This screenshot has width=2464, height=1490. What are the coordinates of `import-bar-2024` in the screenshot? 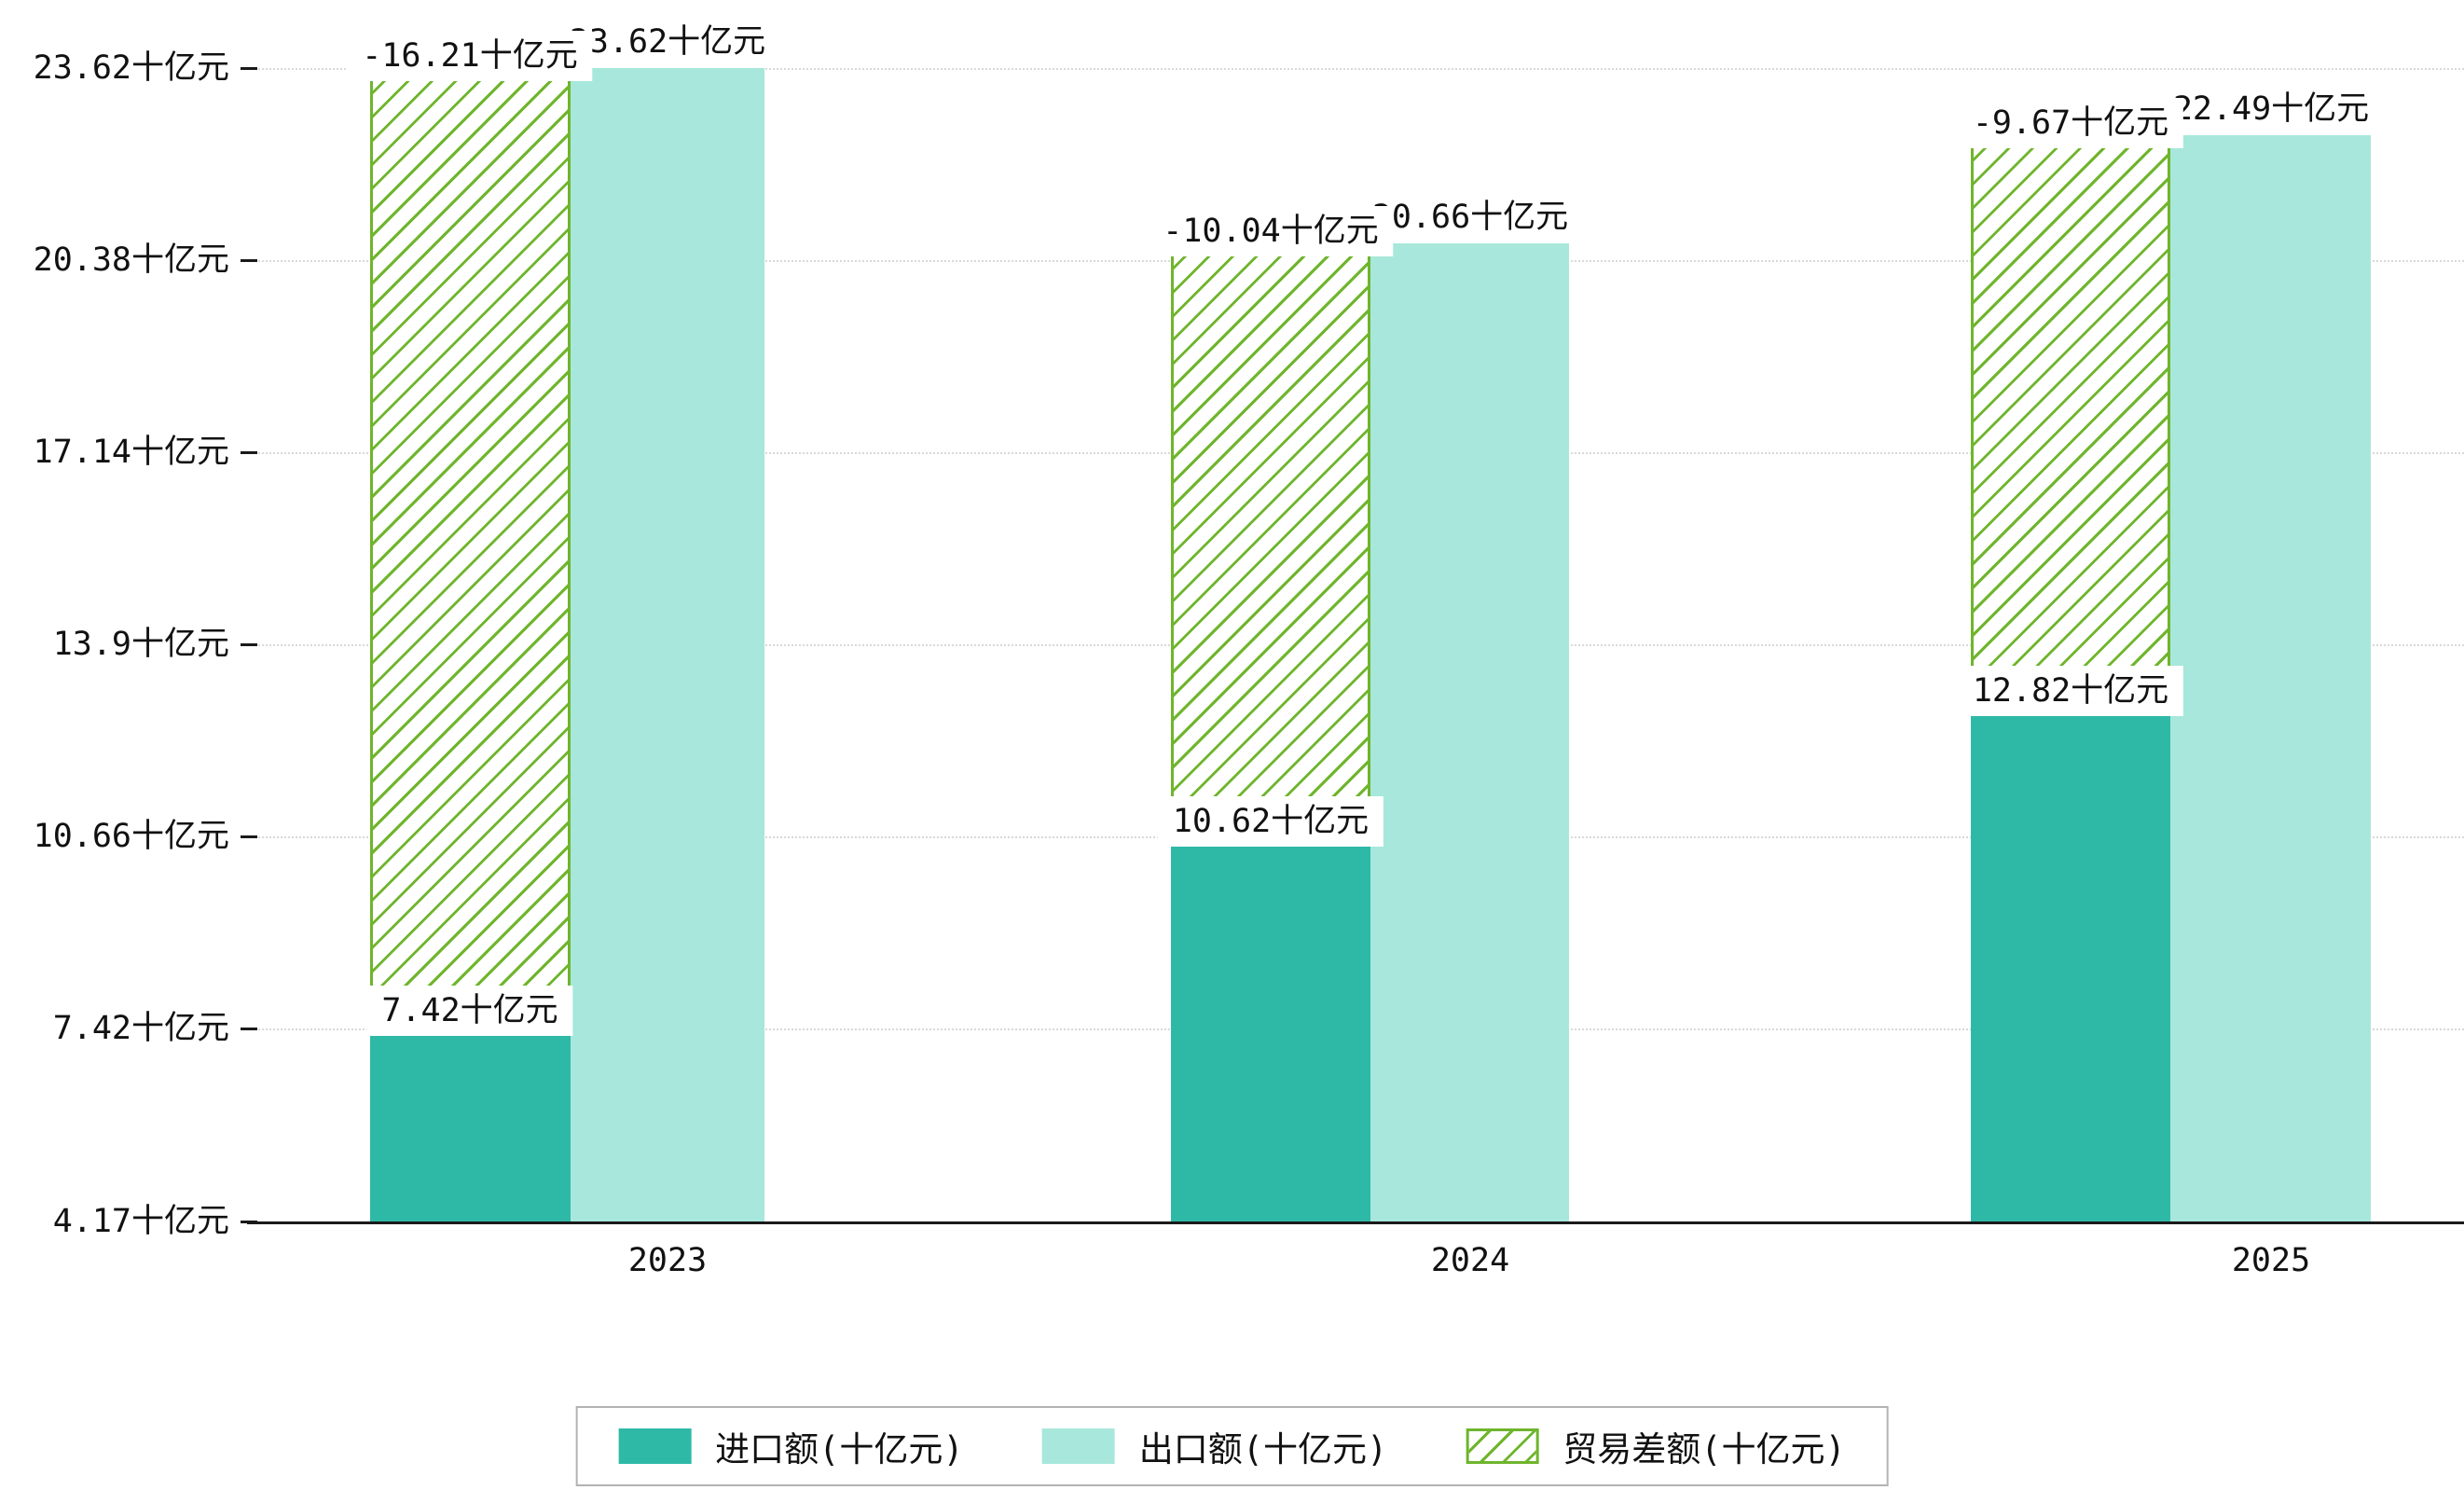 It's located at (1270, 1030).